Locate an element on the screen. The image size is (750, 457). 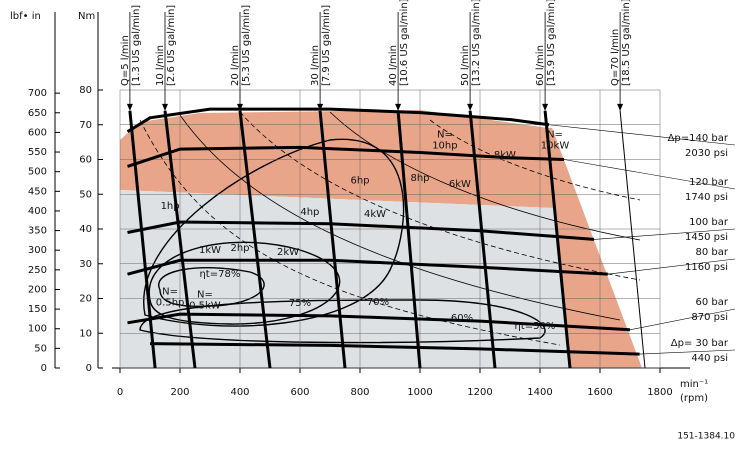
x-axis-label: min⁻¹ is located at coordinates (694, 384).